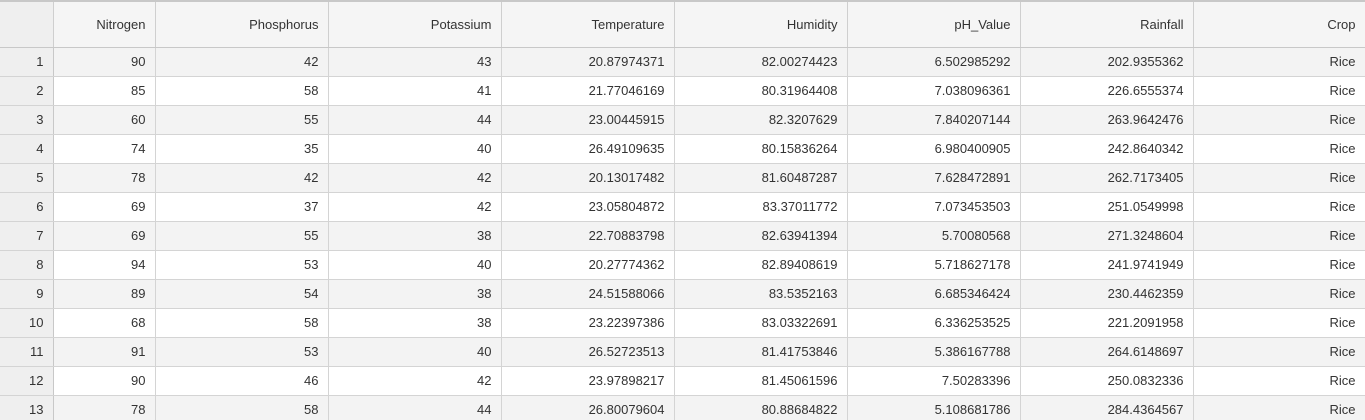 The height and width of the screenshot is (420, 1365). What do you see at coordinates (761, 381) in the screenshot?
I see `table-cell: 81.45061596` at bounding box center [761, 381].